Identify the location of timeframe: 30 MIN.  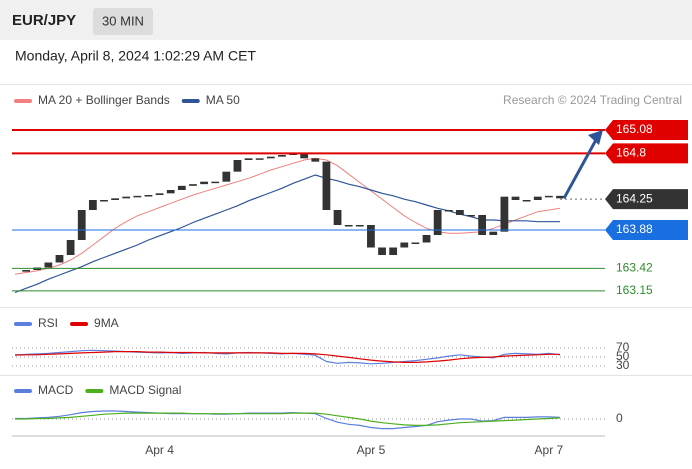
(123, 20).